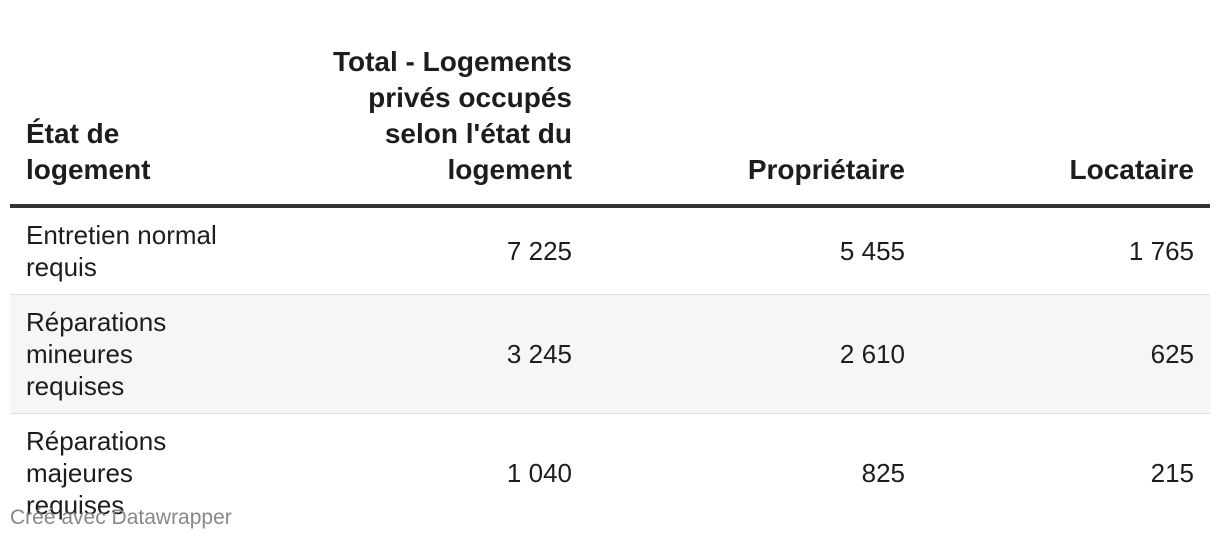 The width and height of the screenshot is (1220, 542). I want to click on column-header-etat: État de logement, so click(129, 126).